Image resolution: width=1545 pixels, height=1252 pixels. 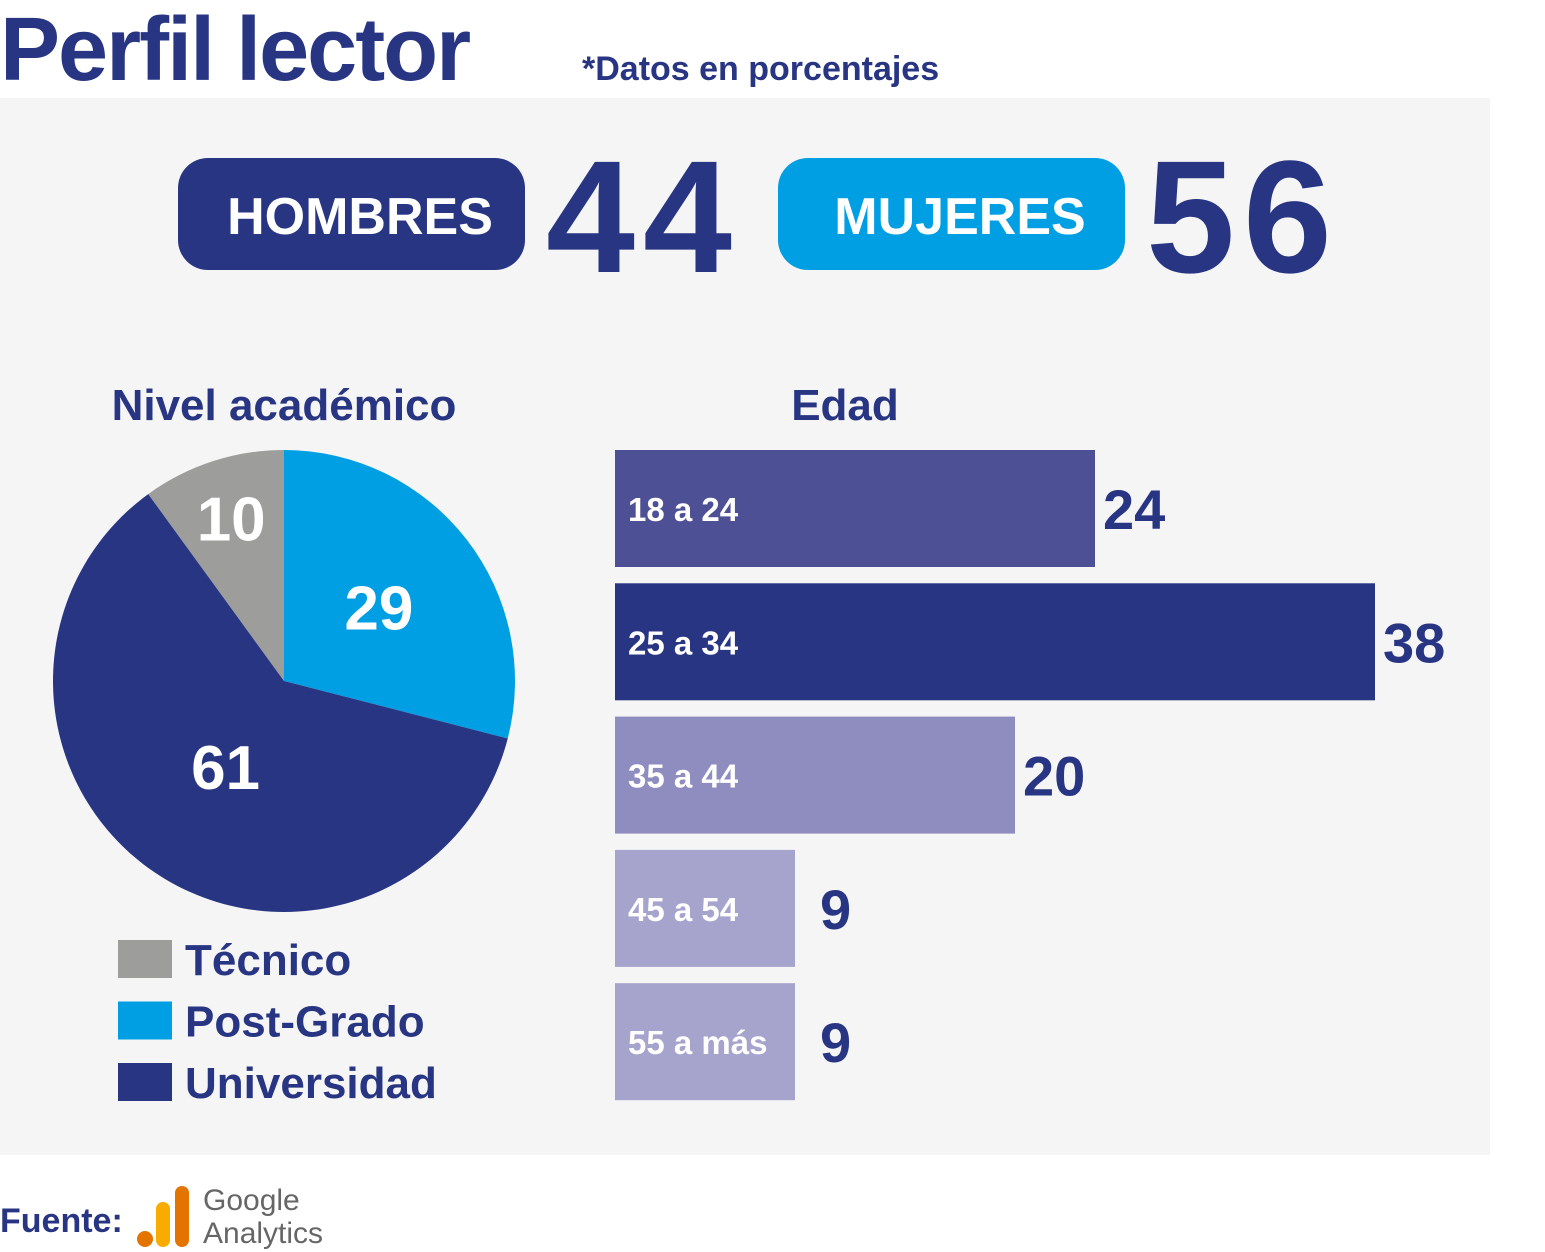 What do you see at coordinates (959, 217) in the screenshot?
I see `pill-label: MUJERES` at bounding box center [959, 217].